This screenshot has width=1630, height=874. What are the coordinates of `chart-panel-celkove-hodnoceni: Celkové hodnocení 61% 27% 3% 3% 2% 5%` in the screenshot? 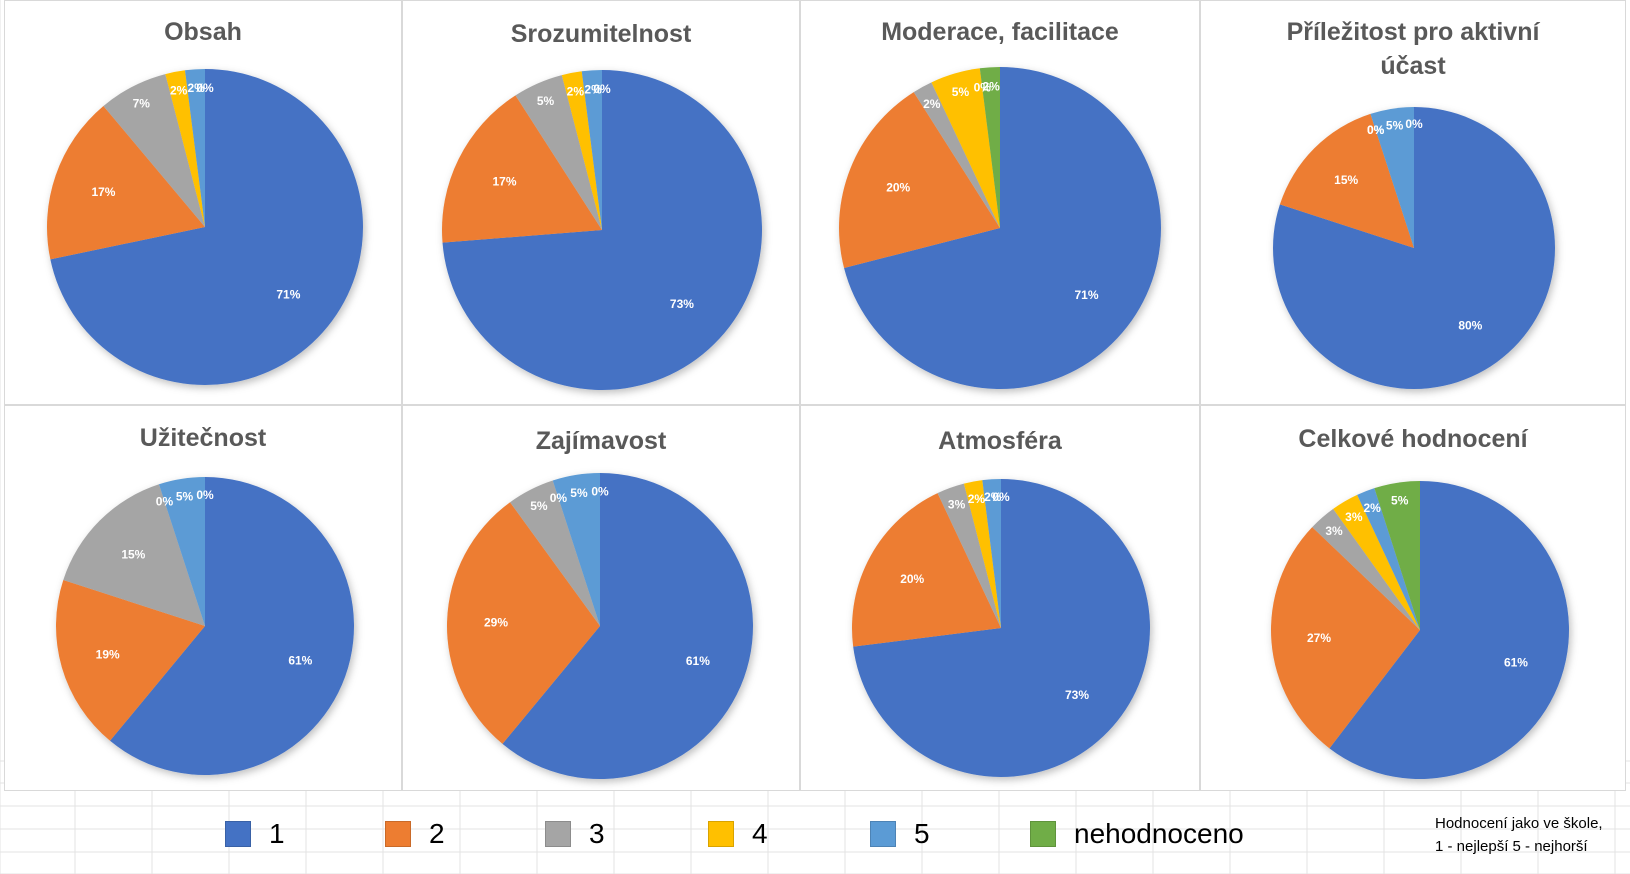 It's located at (1413, 598).